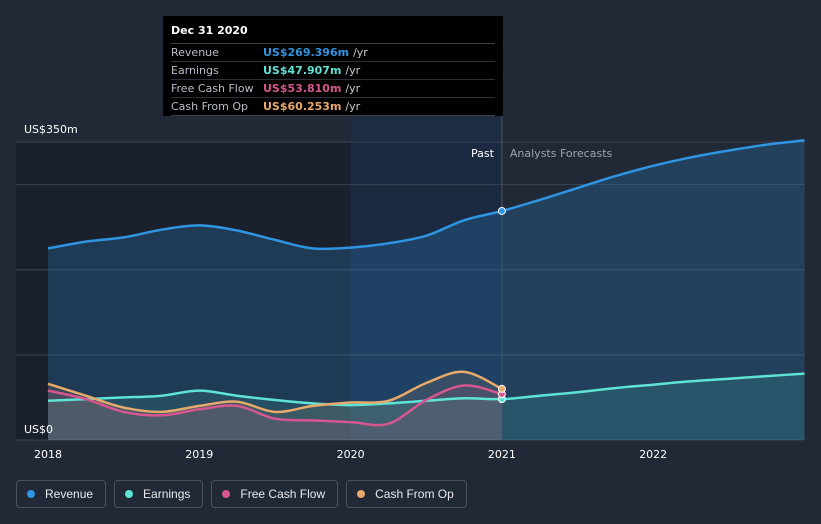 This screenshot has height=524, width=821. What do you see at coordinates (302, 88) in the screenshot?
I see `tooltip-value: US$53.810m` at bounding box center [302, 88].